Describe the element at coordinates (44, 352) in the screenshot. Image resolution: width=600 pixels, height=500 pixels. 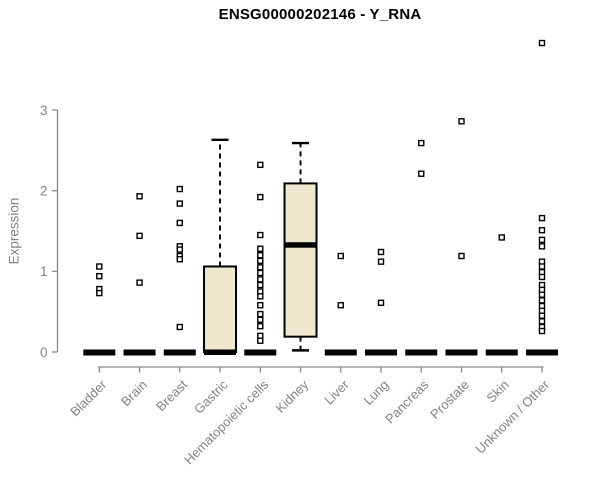
I see `y-axis-tick-label: 0` at that location.